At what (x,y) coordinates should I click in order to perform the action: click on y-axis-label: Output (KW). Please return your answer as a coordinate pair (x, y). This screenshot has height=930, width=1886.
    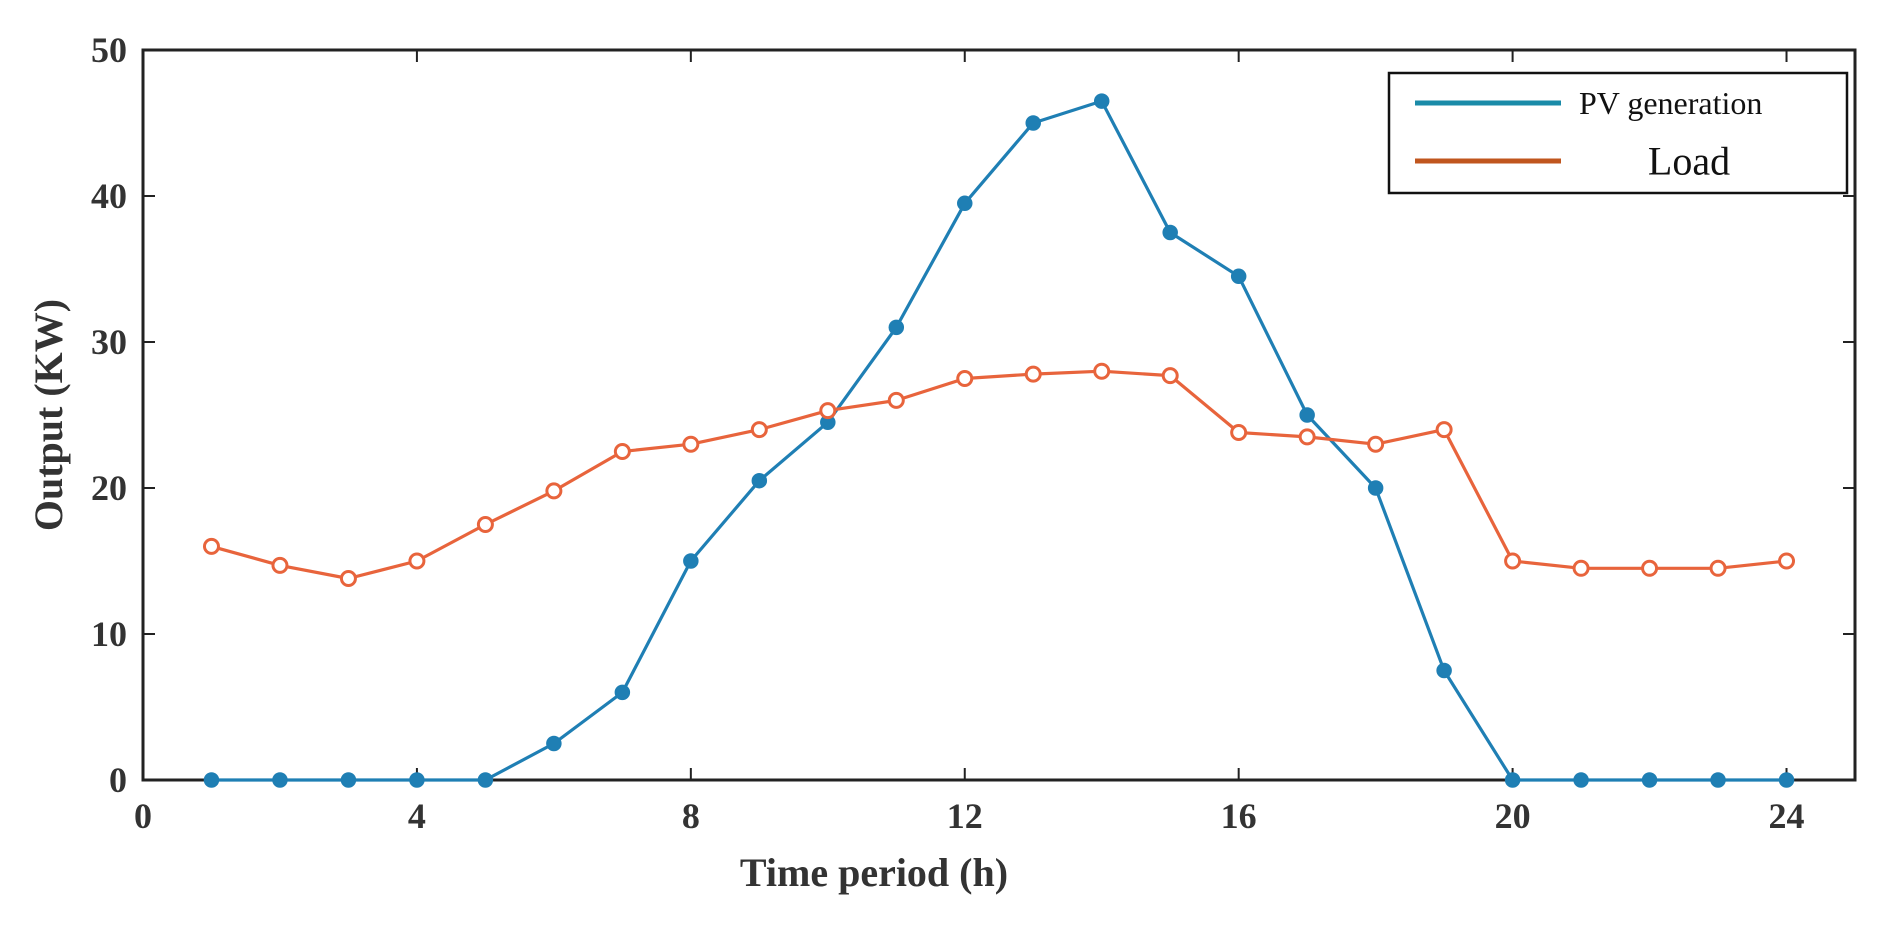
    Looking at the image, I should click on (48, 415).